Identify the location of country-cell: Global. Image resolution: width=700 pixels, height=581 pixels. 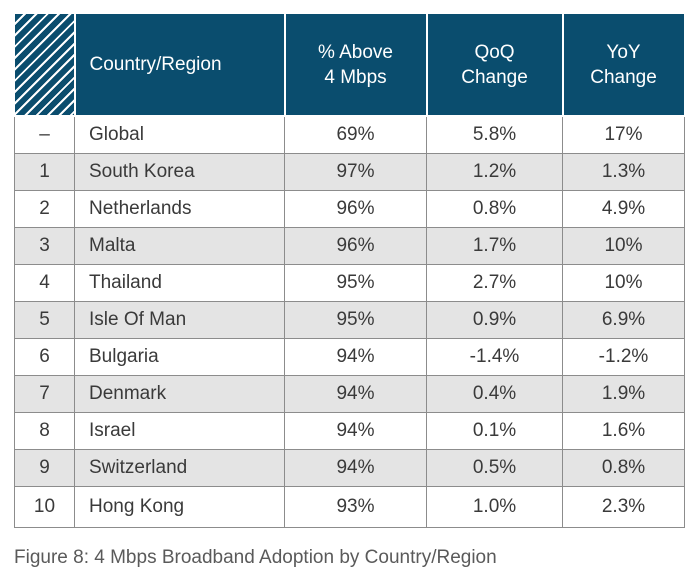
(179, 134).